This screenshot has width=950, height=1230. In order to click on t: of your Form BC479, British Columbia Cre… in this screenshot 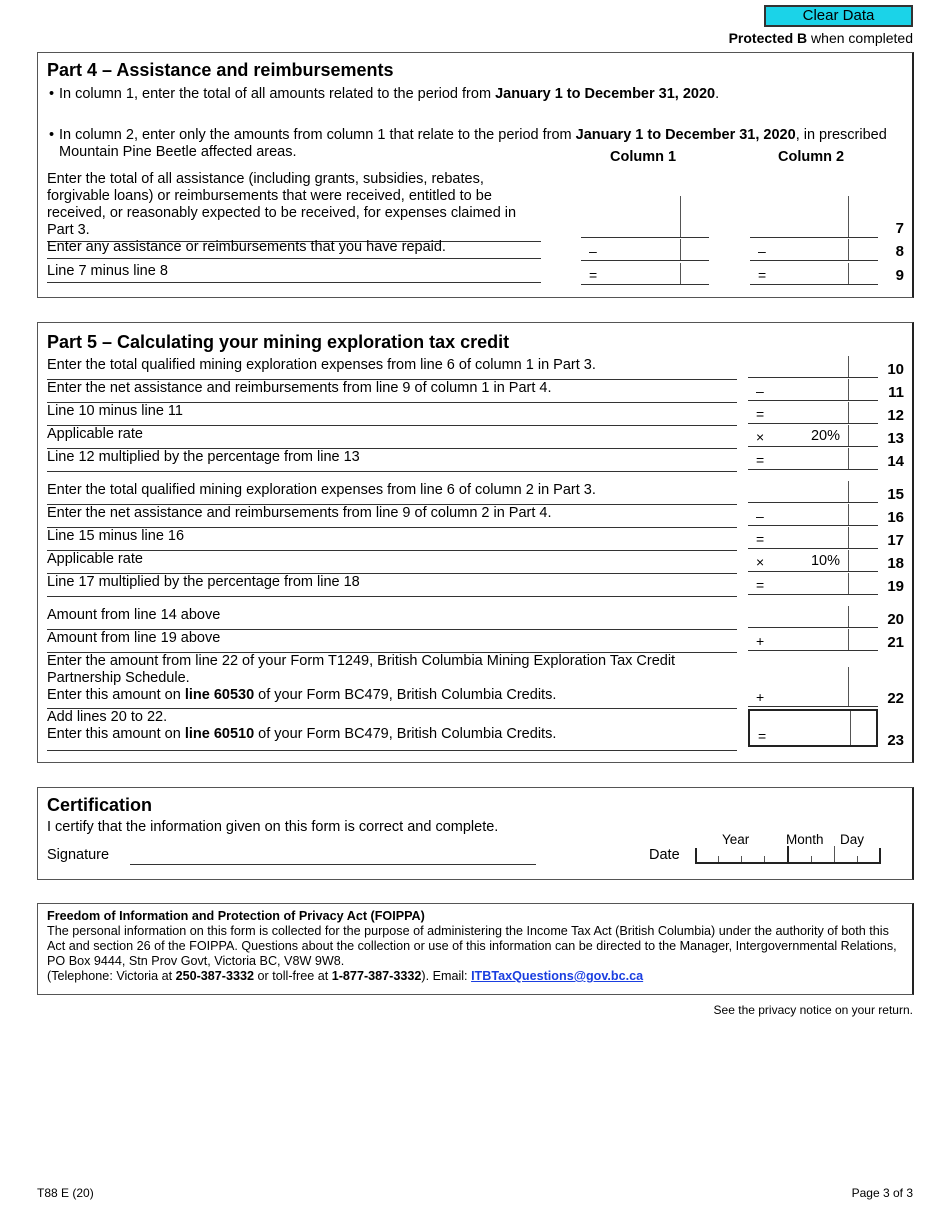, I will do `click(405, 695)`.